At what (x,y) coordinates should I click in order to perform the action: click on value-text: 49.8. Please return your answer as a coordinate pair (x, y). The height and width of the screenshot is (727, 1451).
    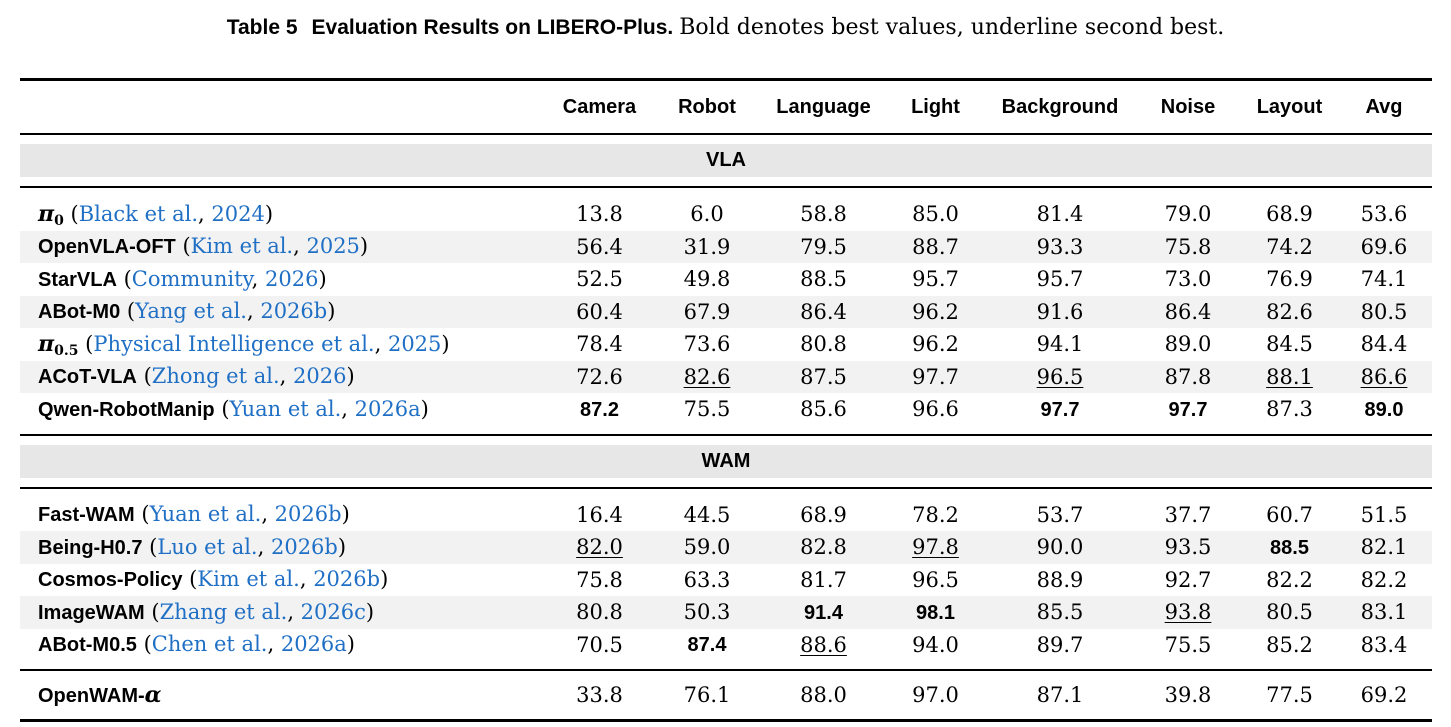
    Looking at the image, I should click on (707, 279).